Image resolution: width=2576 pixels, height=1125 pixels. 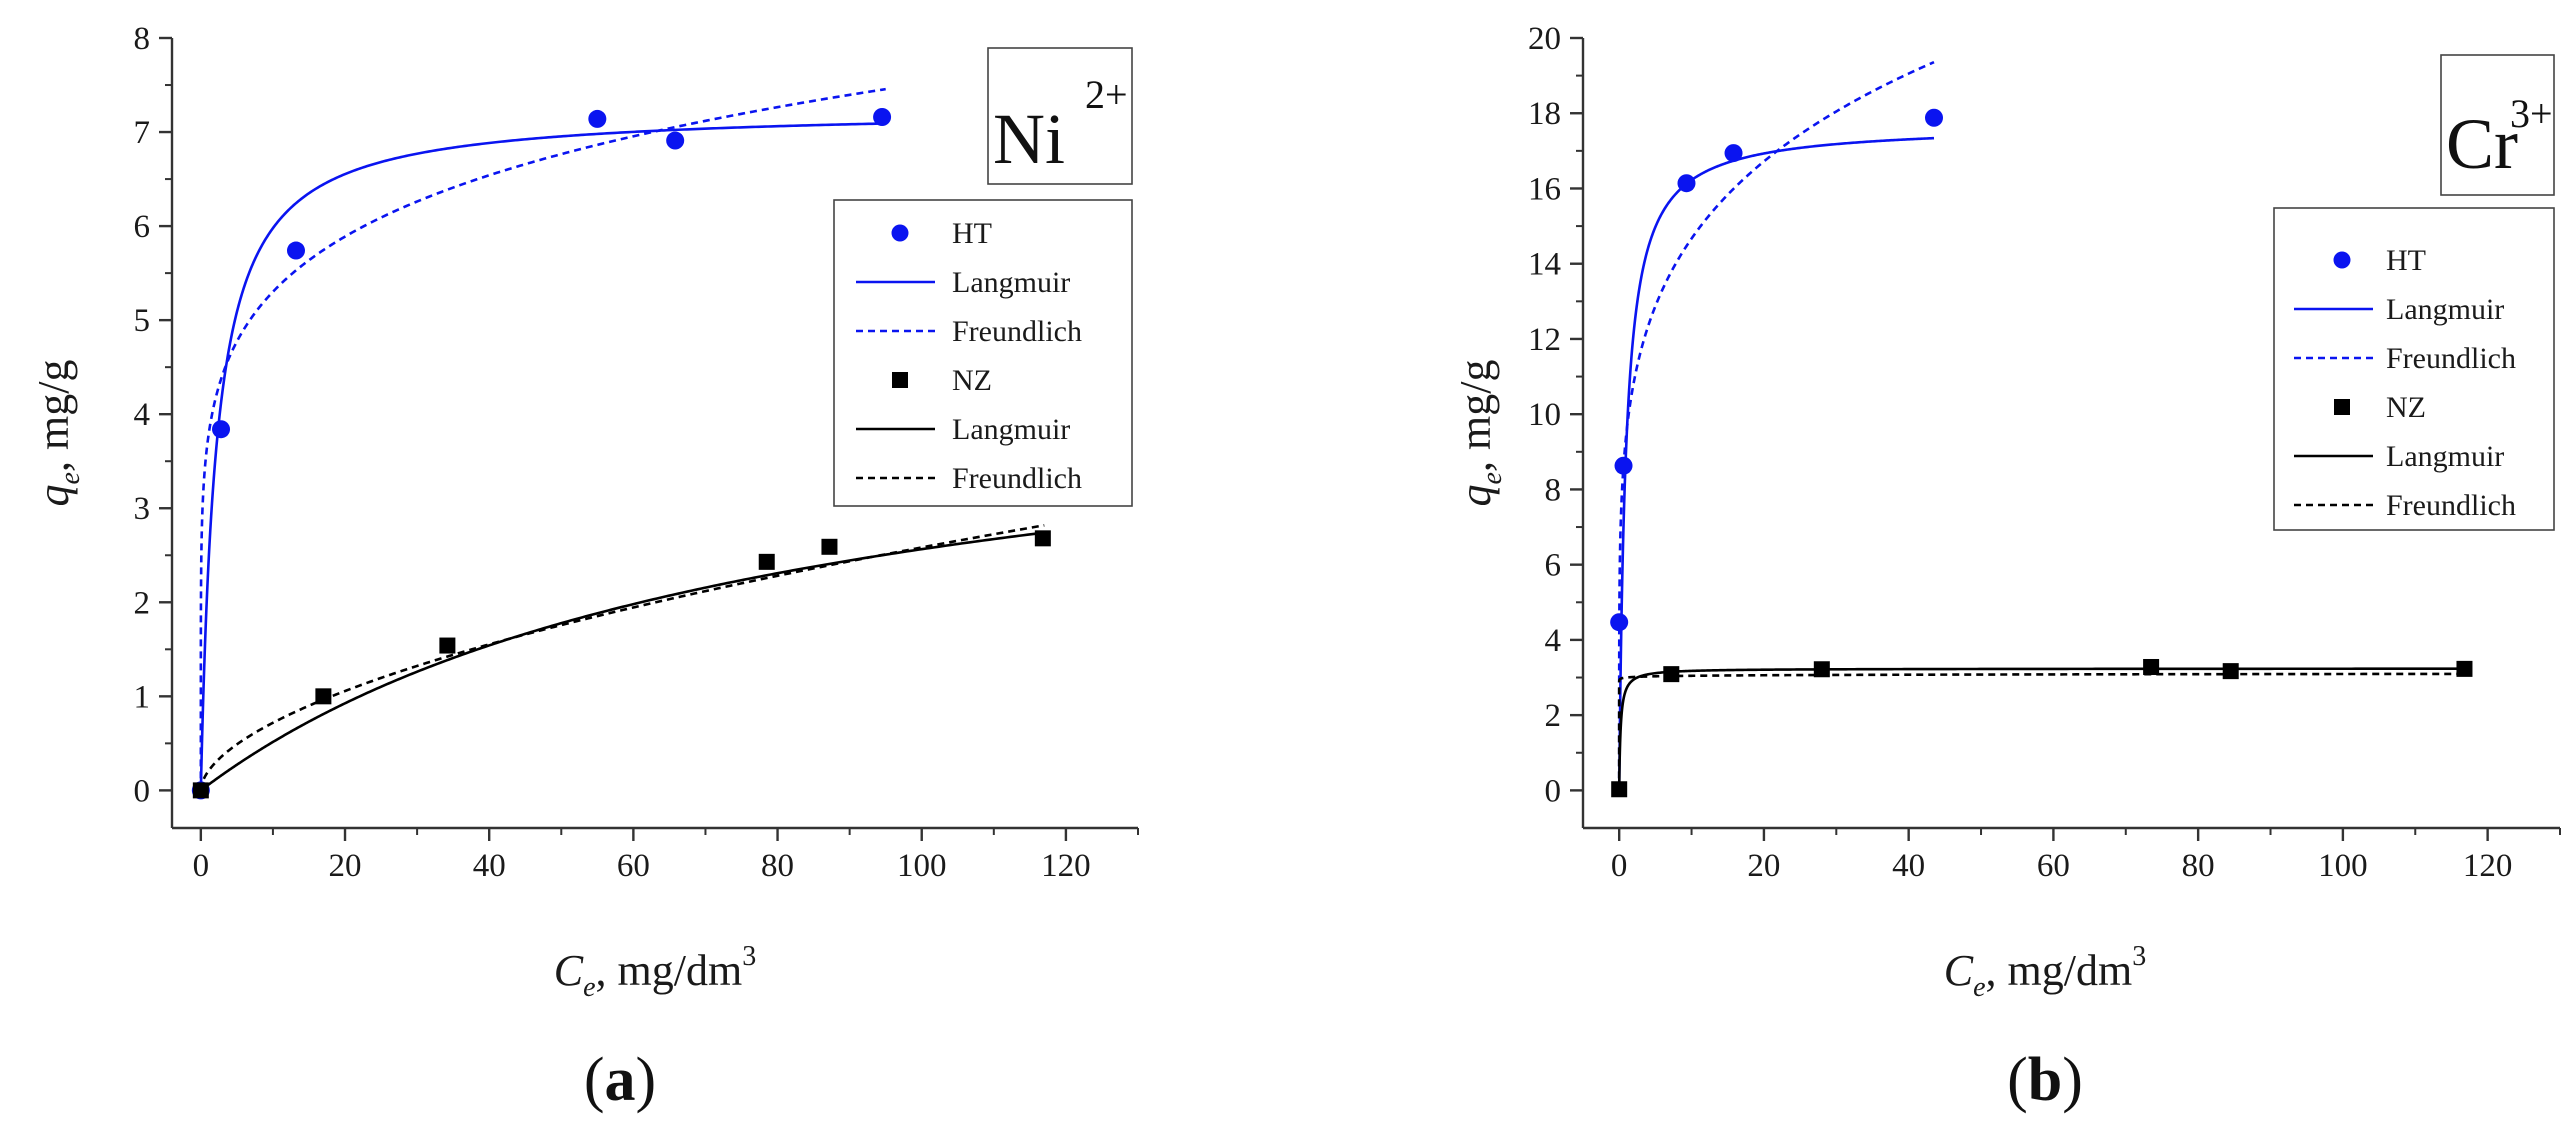 What do you see at coordinates (142, 697) in the screenshot?
I see `y-tick-label: 1` at bounding box center [142, 697].